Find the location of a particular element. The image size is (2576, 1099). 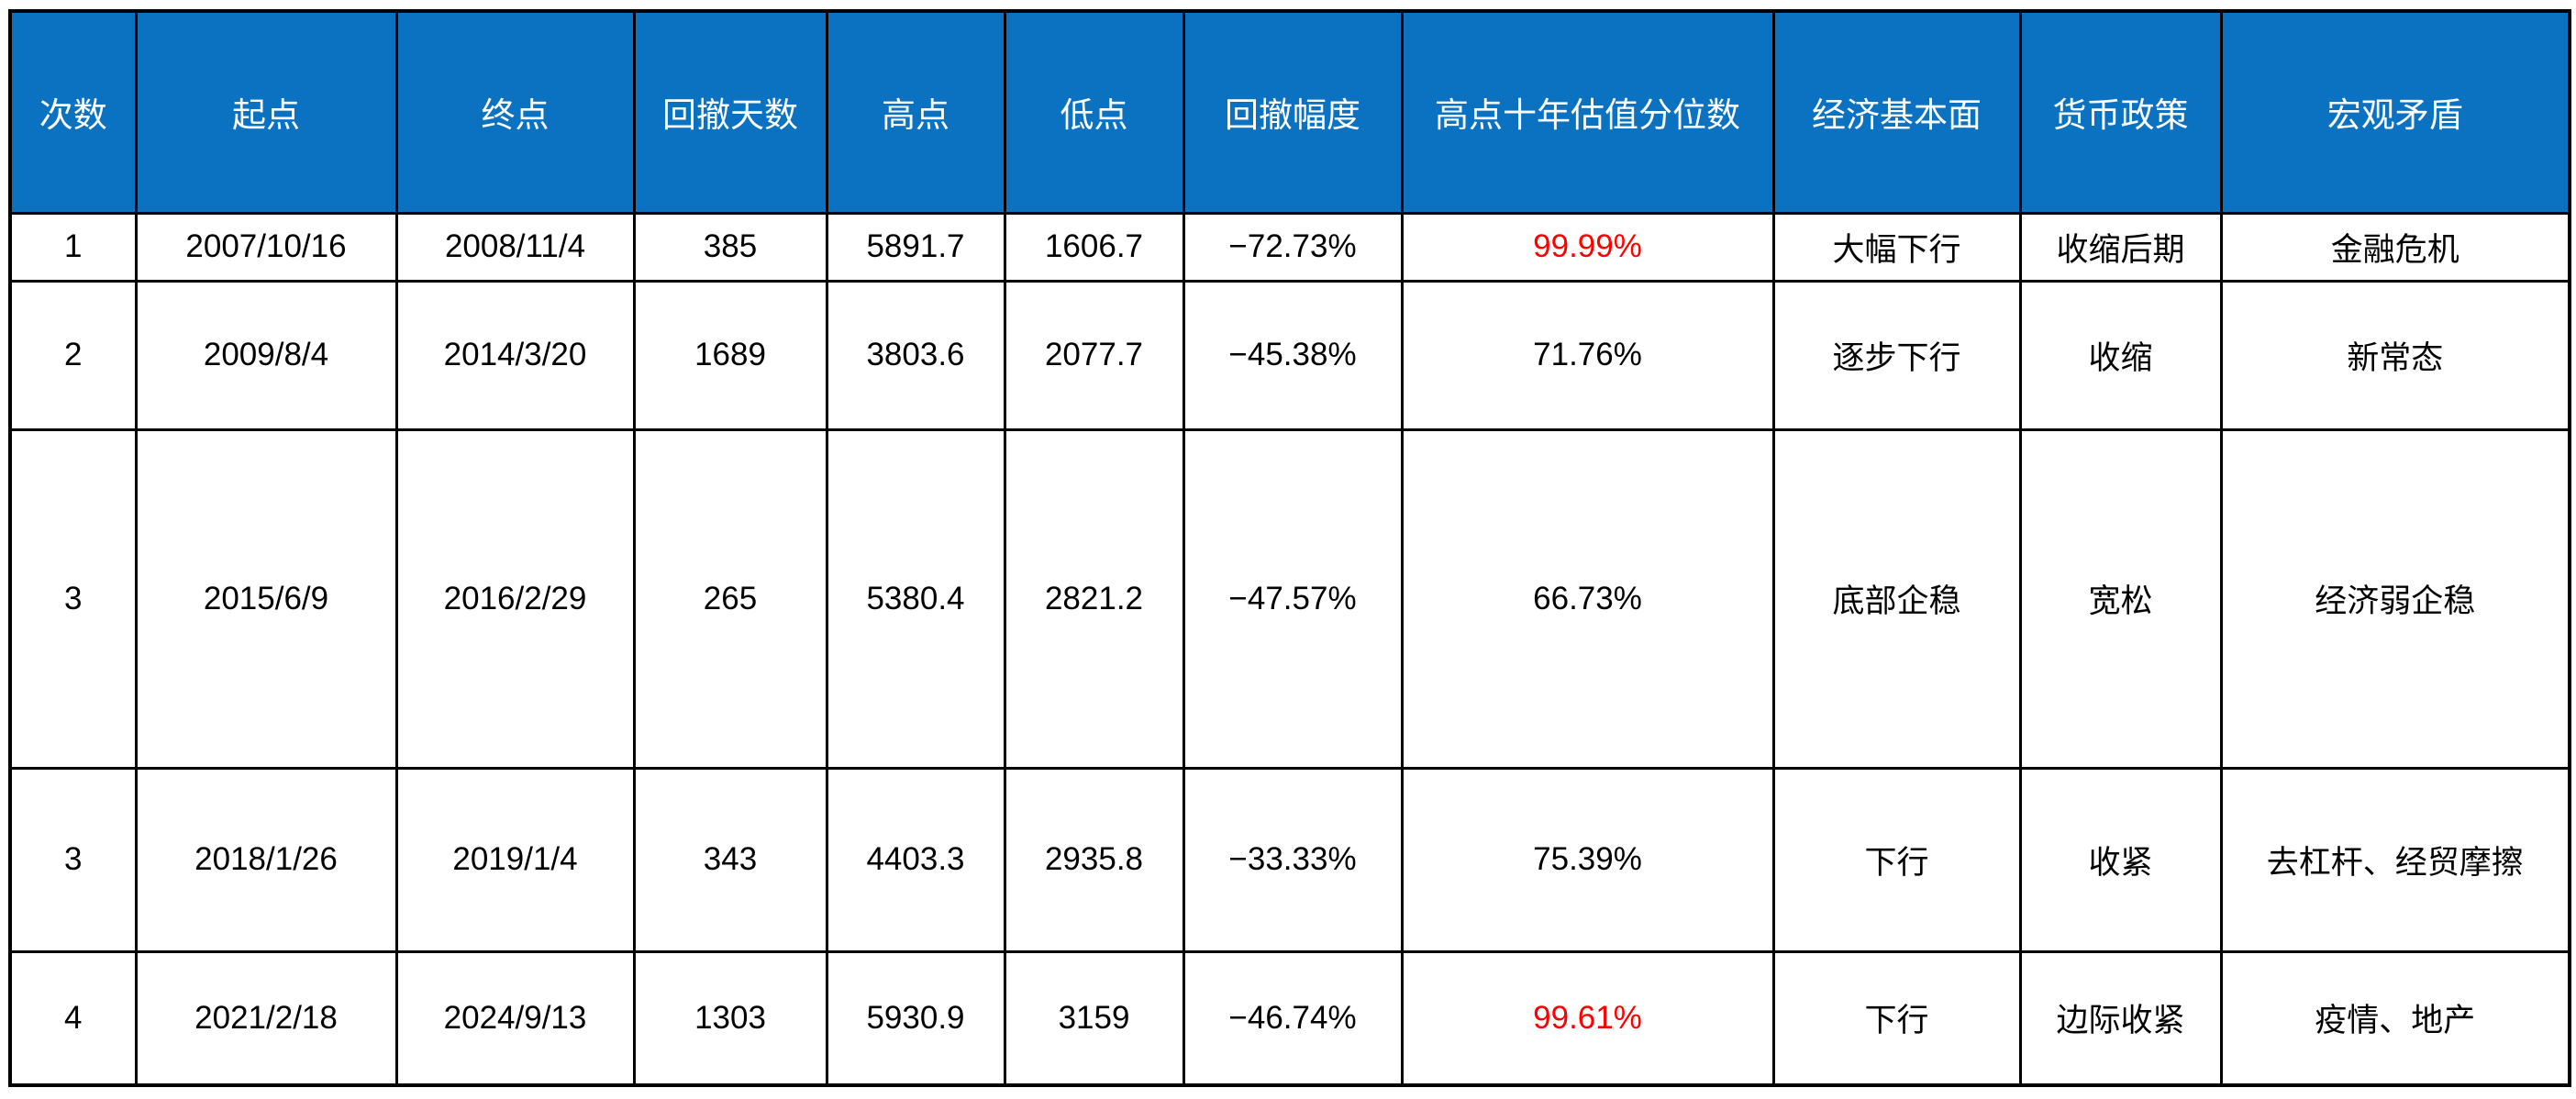

table-cell: 66.73% is located at coordinates (1587, 598).